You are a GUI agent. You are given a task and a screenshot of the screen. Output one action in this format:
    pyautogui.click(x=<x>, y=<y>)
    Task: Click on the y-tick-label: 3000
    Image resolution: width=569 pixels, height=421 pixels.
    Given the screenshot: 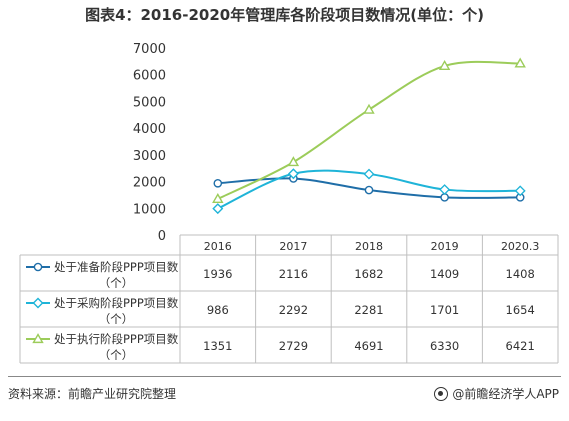 What is the action you would take?
    pyautogui.click(x=149, y=156)
    